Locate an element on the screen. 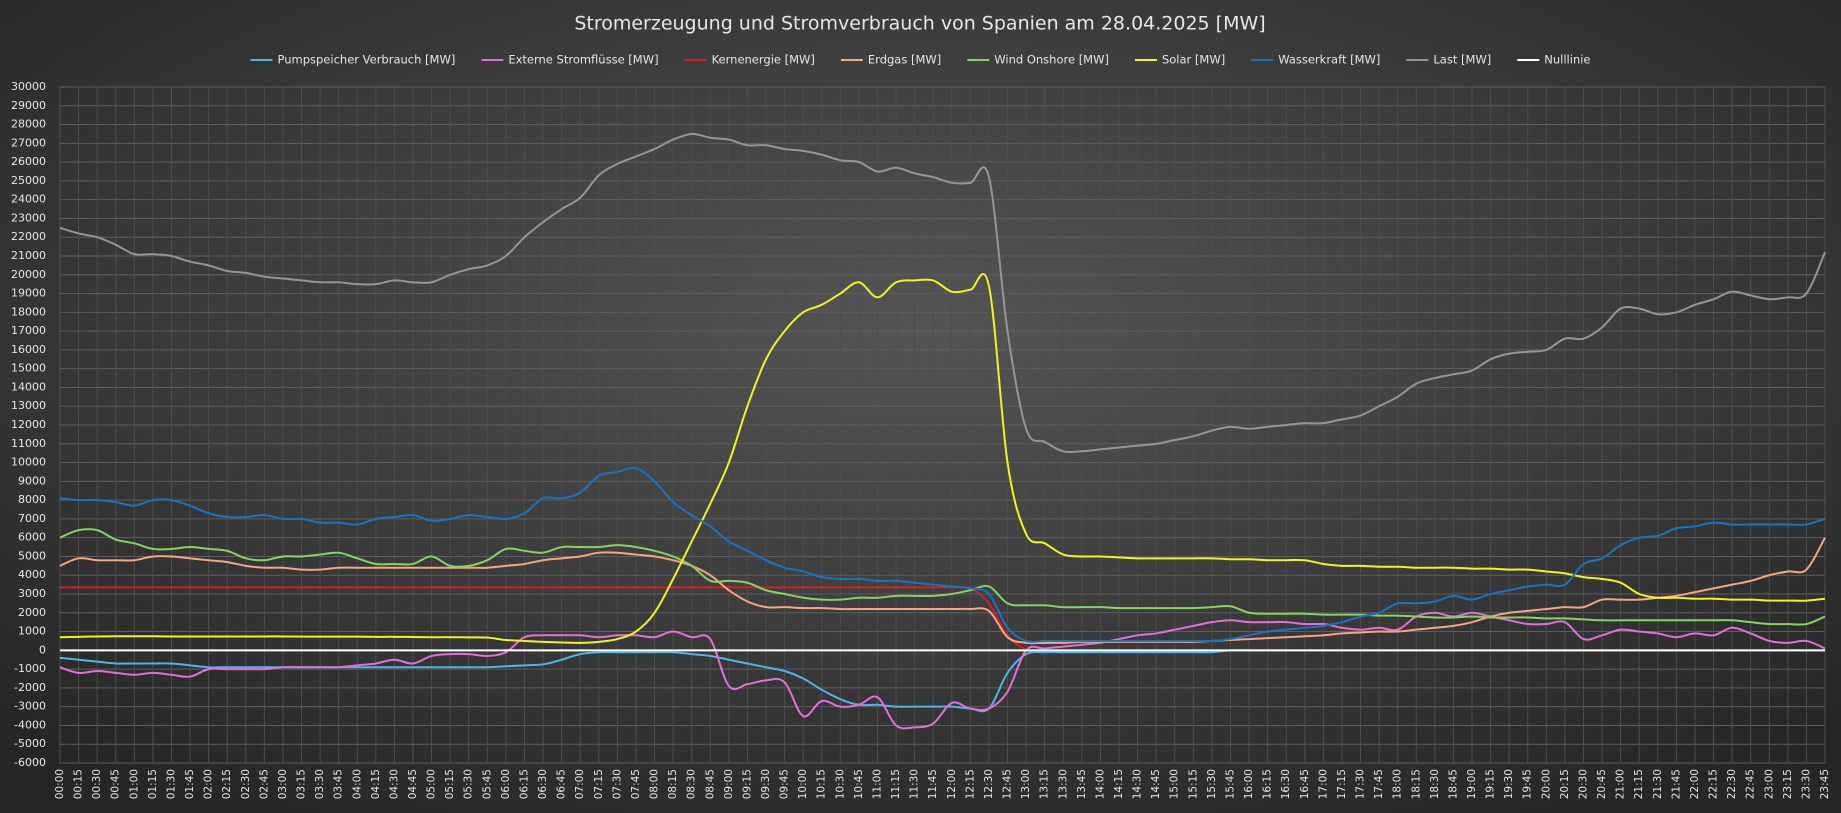  x-tick-label: 16:15 is located at coordinates (1268, 784).